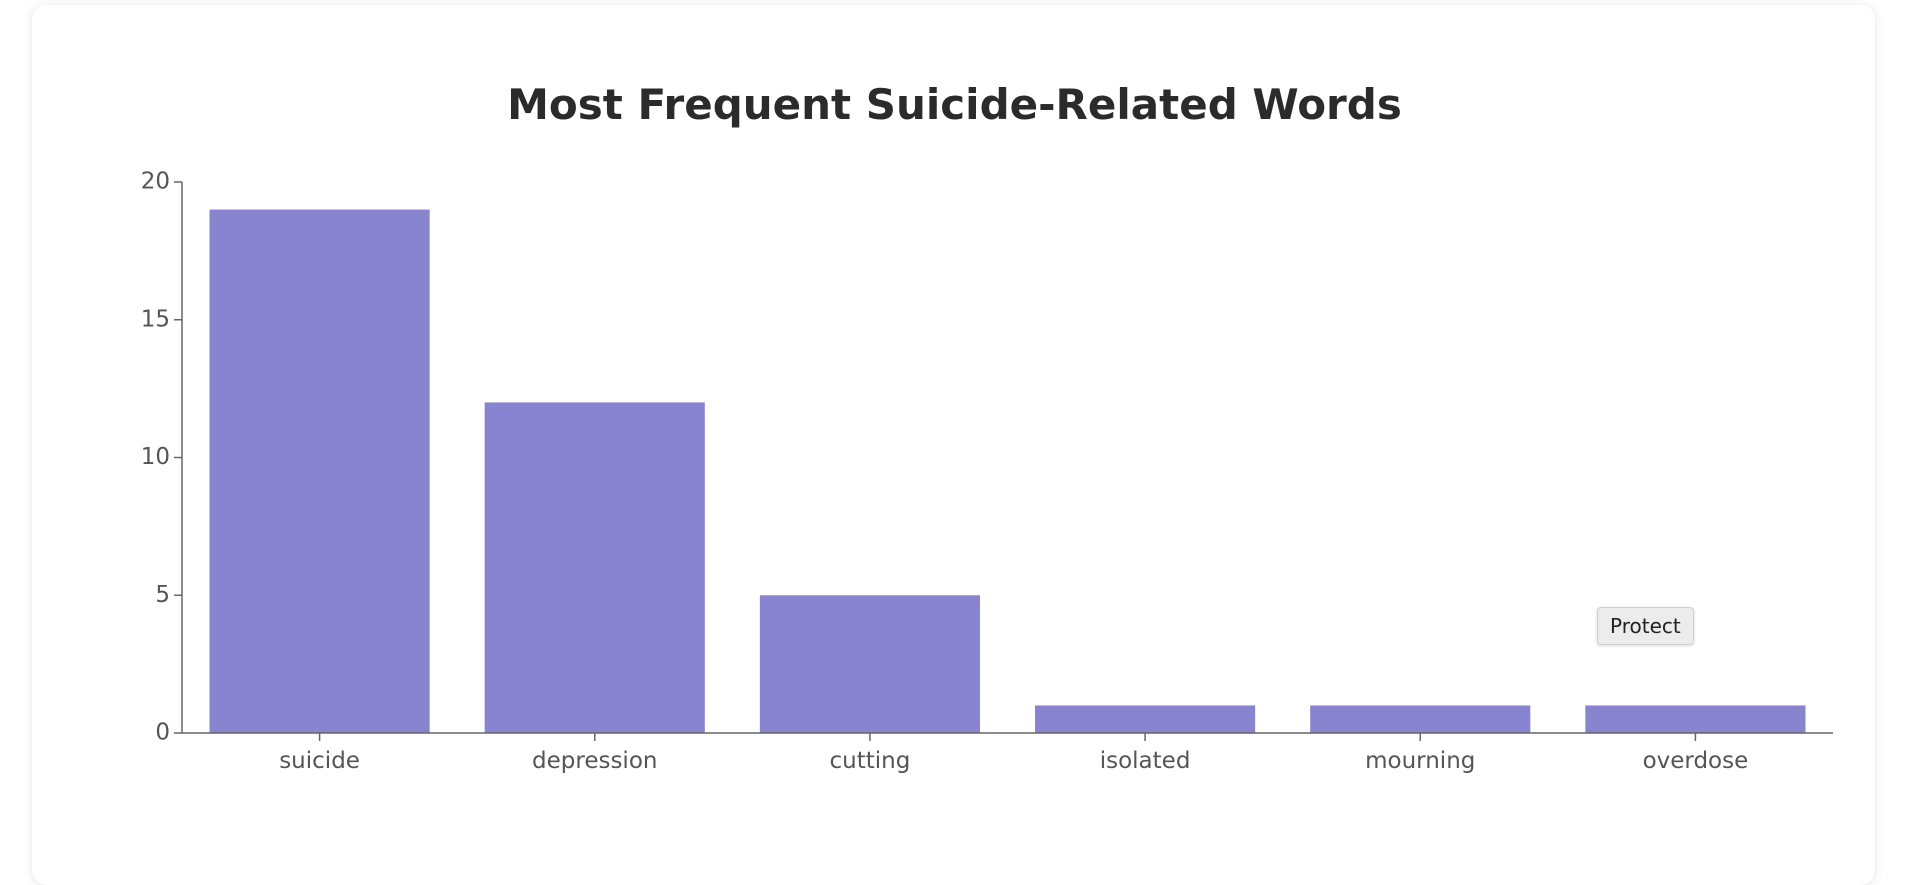 The width and height of the screenshot is (1926, 885). What do you see at coordinates (1420, 719) in the screenshot?
I see `bar-mourning` at bounding box center [1420, 719].